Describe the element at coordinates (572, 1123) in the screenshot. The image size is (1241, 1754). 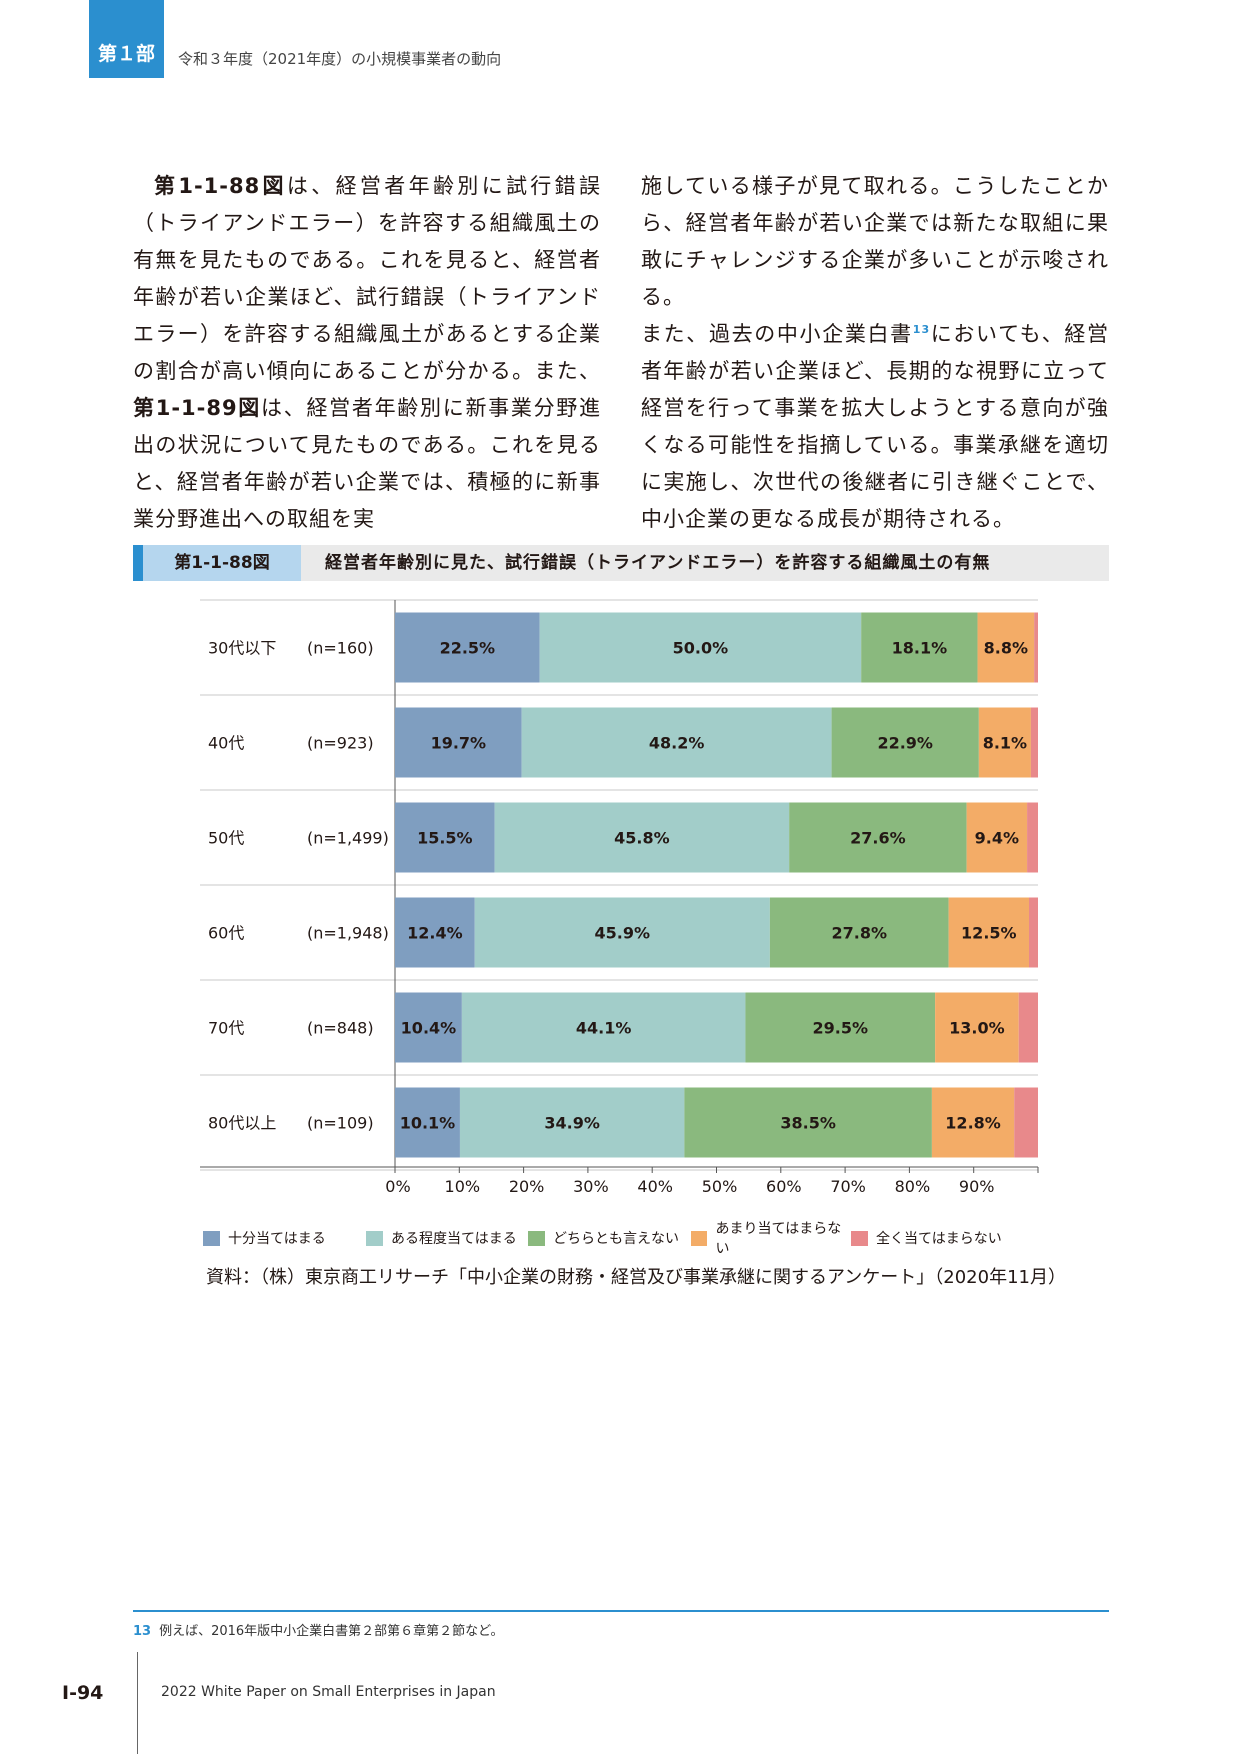
I see `data-label: 34.9%` at that location.